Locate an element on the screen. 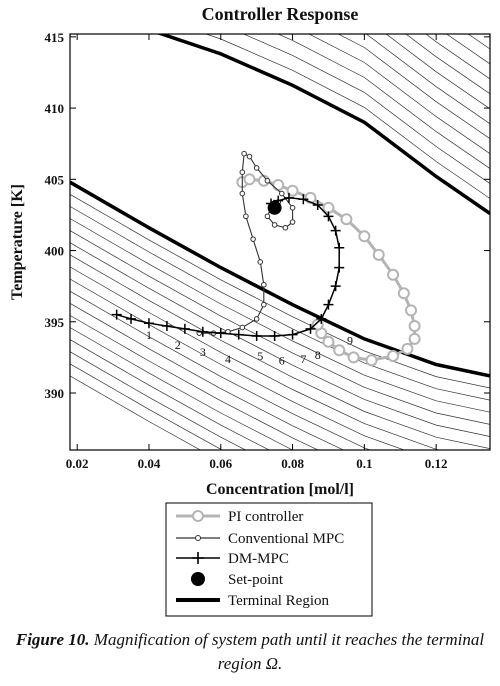 The image size is (500, 686). x-tick-label: 0.06 is located at coordinates (220, 463).